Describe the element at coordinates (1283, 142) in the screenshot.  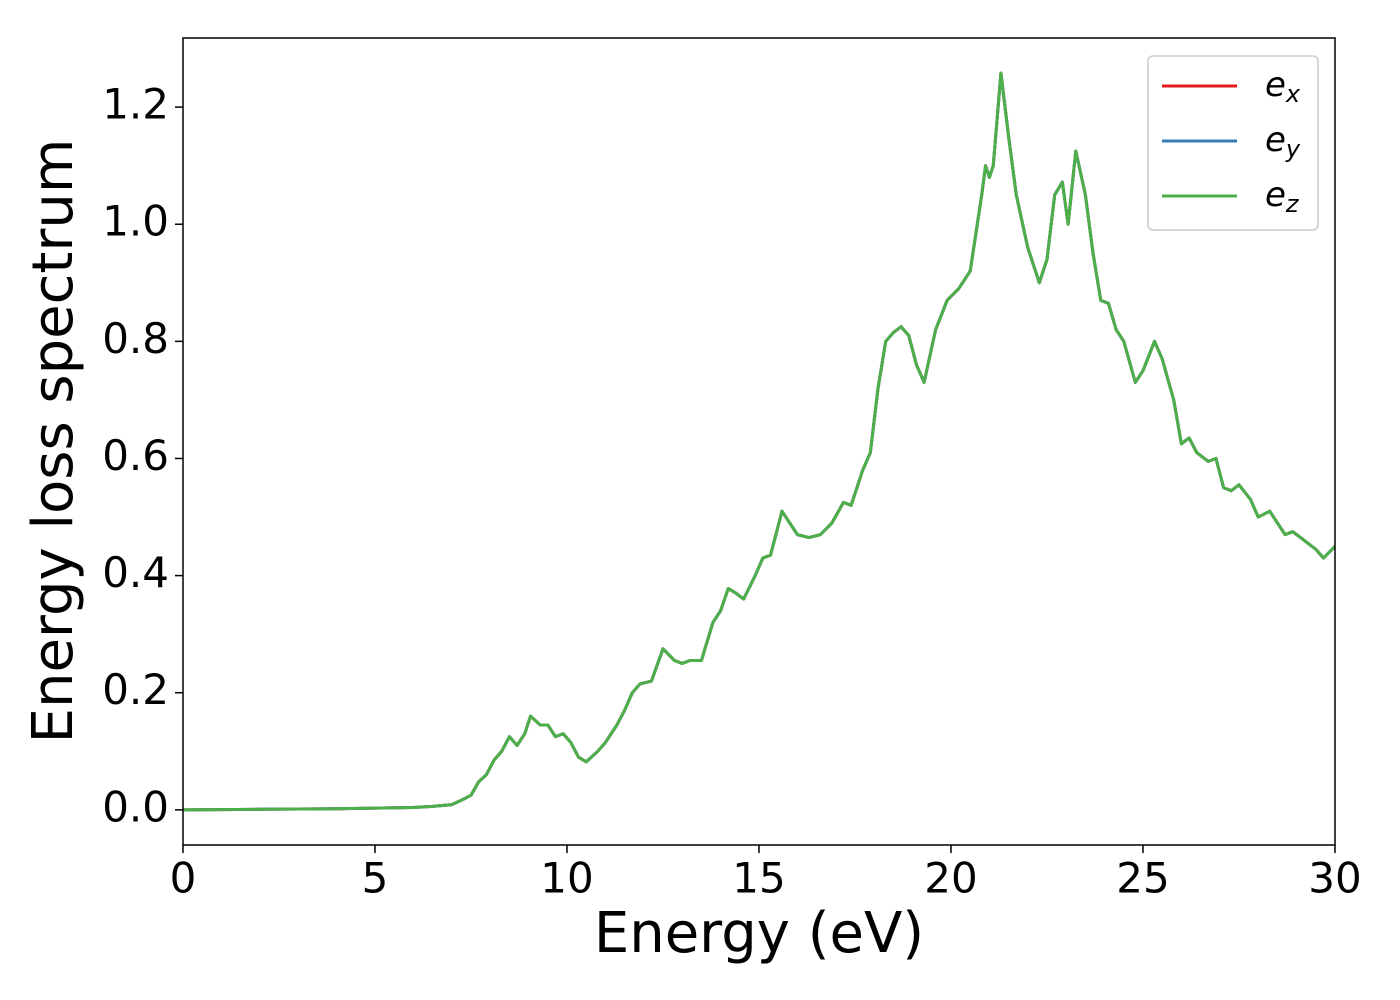
I see `legend-label: ey` at that location.